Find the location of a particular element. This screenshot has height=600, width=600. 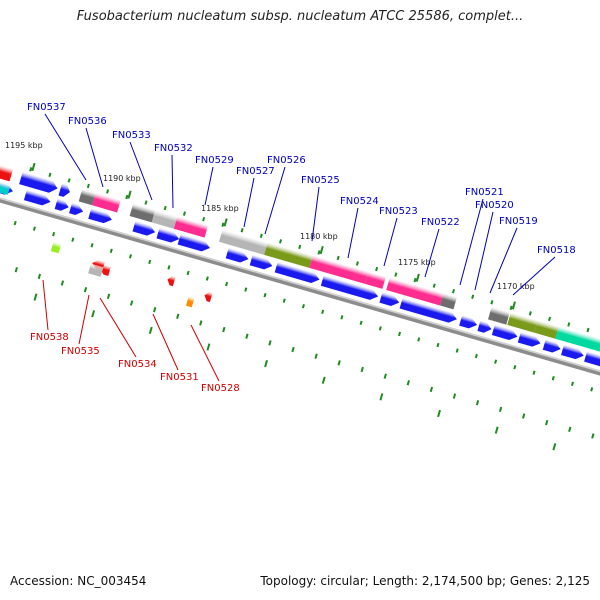

plus-gene-label: FN0533 is located at coordinates (132, 165).